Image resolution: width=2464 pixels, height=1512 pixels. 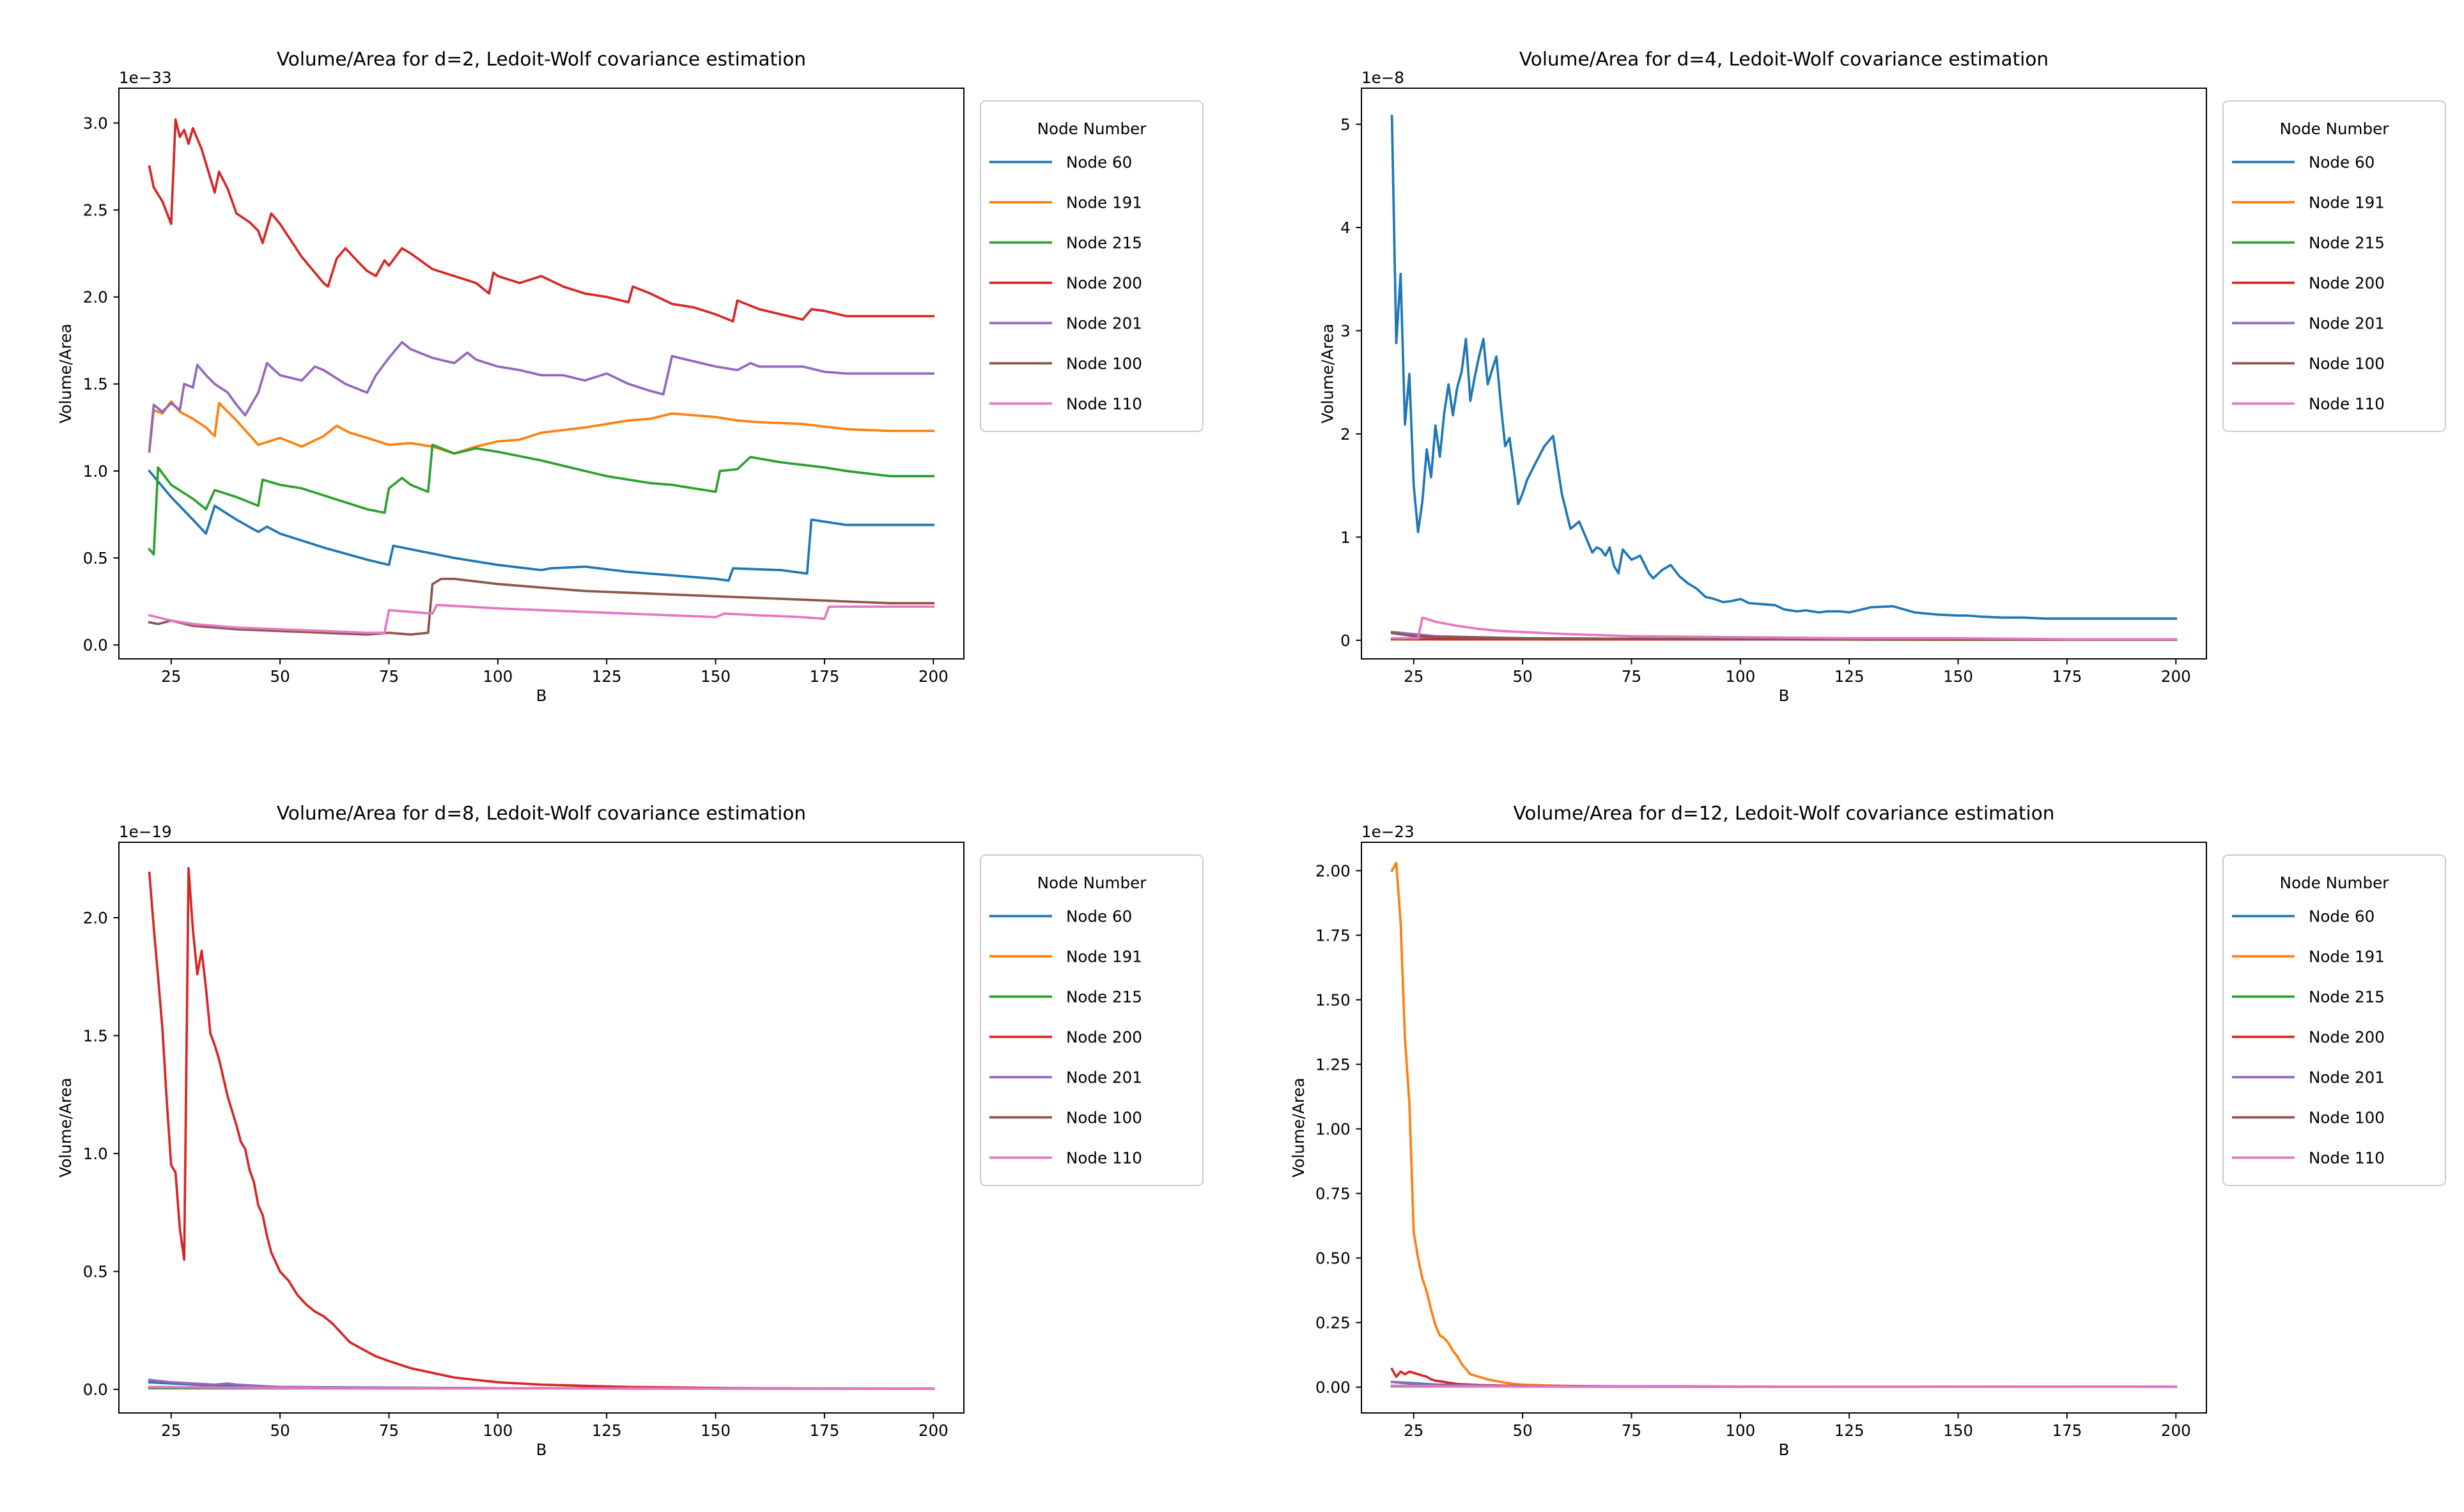 I want to click on y-tick-label: 1.00, so click(x=1333, y=1129).